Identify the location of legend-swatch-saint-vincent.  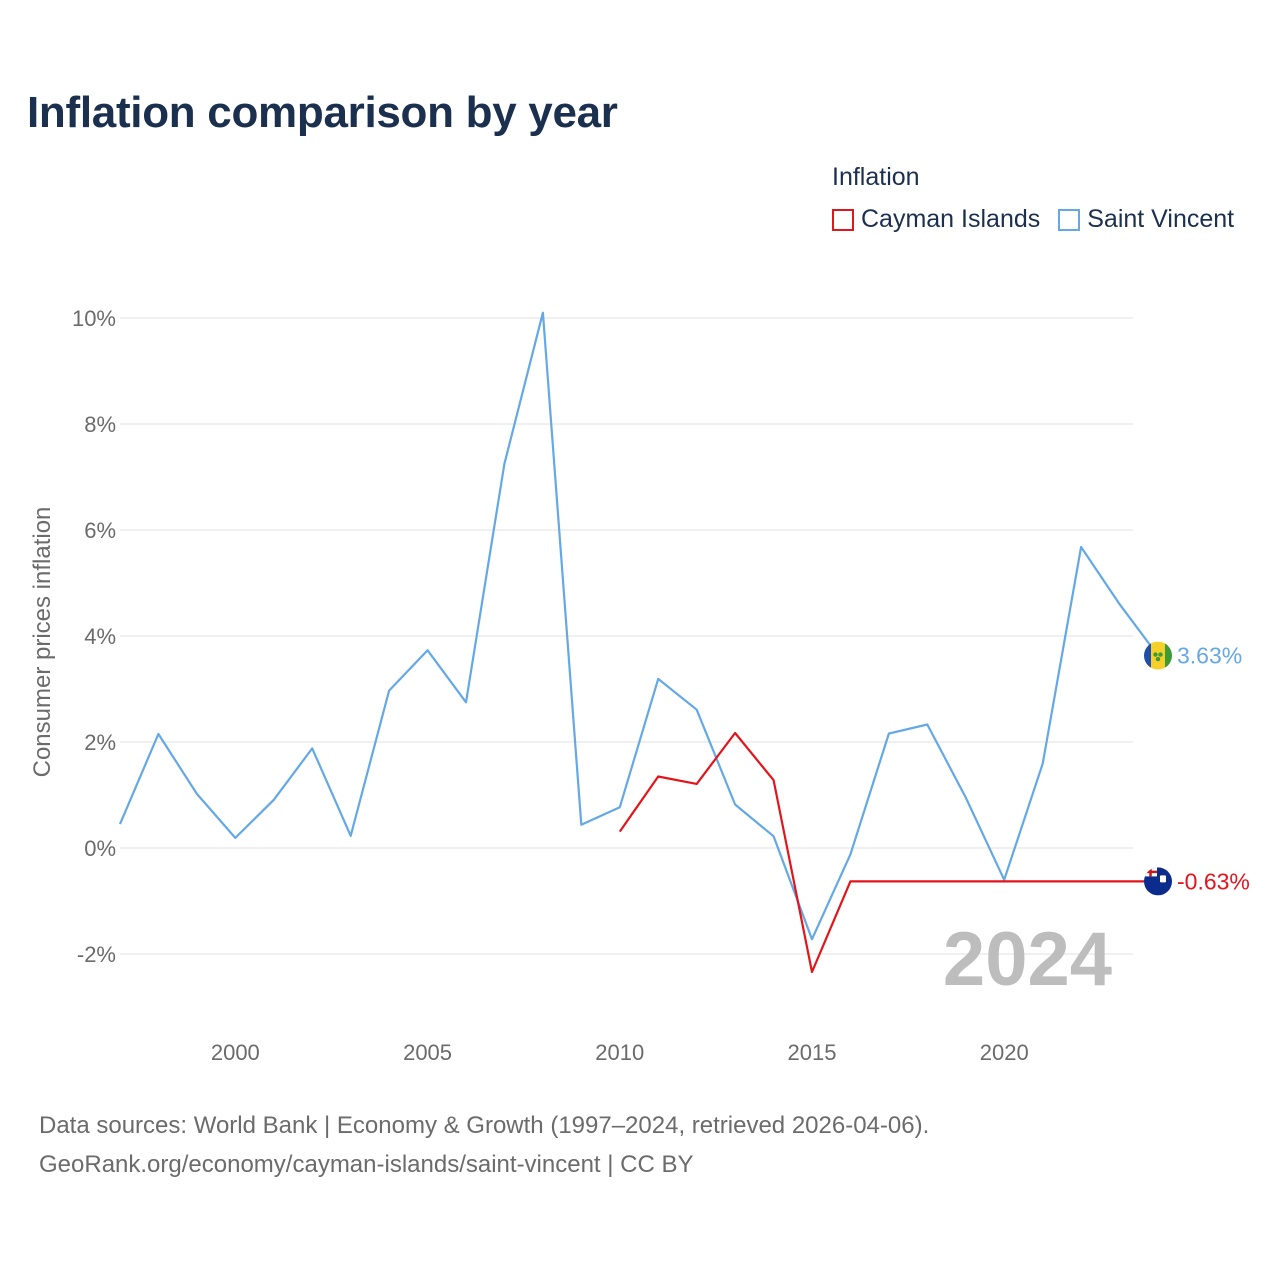
(1069, 219).